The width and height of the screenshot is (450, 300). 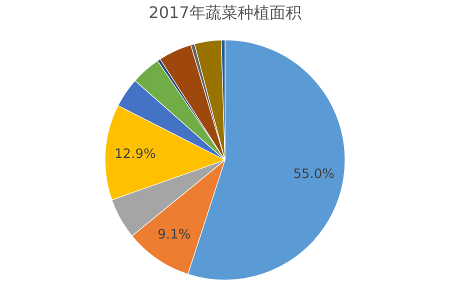 I want to click on chart-title: 2017年蔬菜种植面积, so click(x=225, y=12).